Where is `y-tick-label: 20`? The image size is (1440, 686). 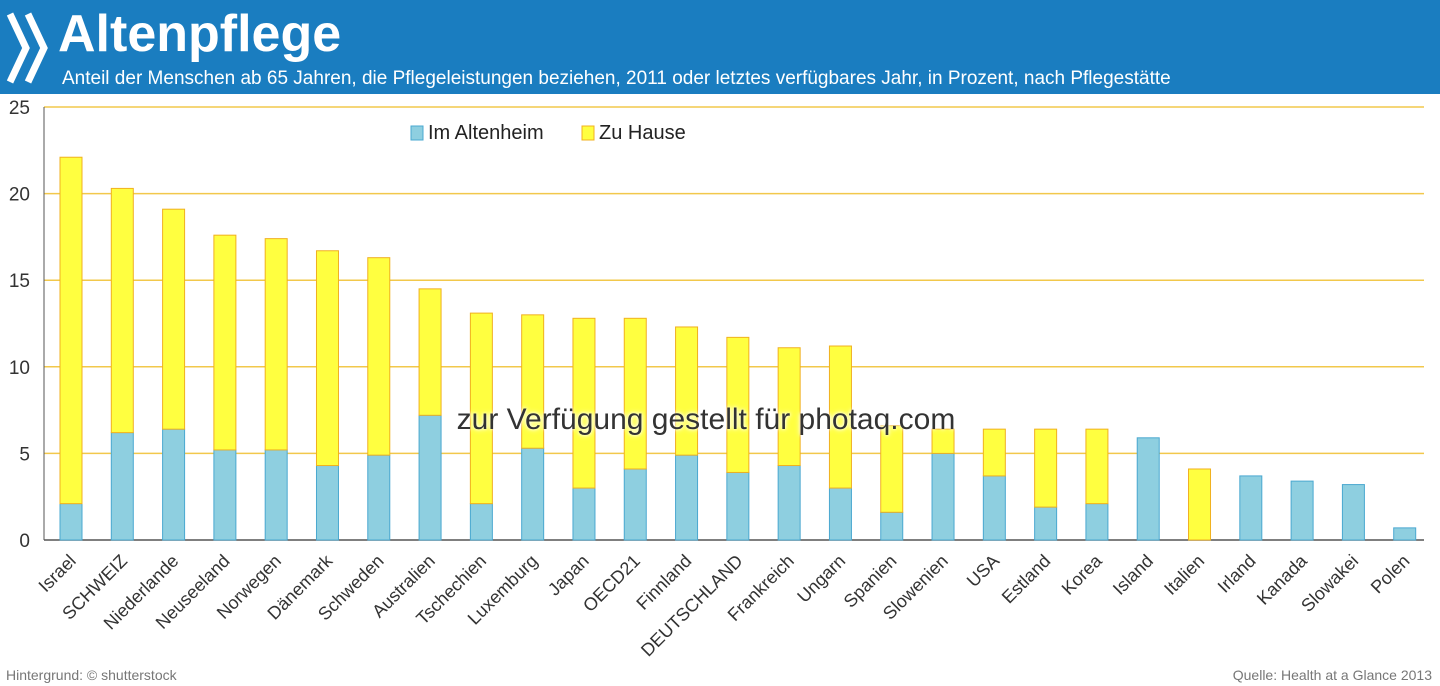 y-tick-label: 20 is located at coordinates (19, 195).